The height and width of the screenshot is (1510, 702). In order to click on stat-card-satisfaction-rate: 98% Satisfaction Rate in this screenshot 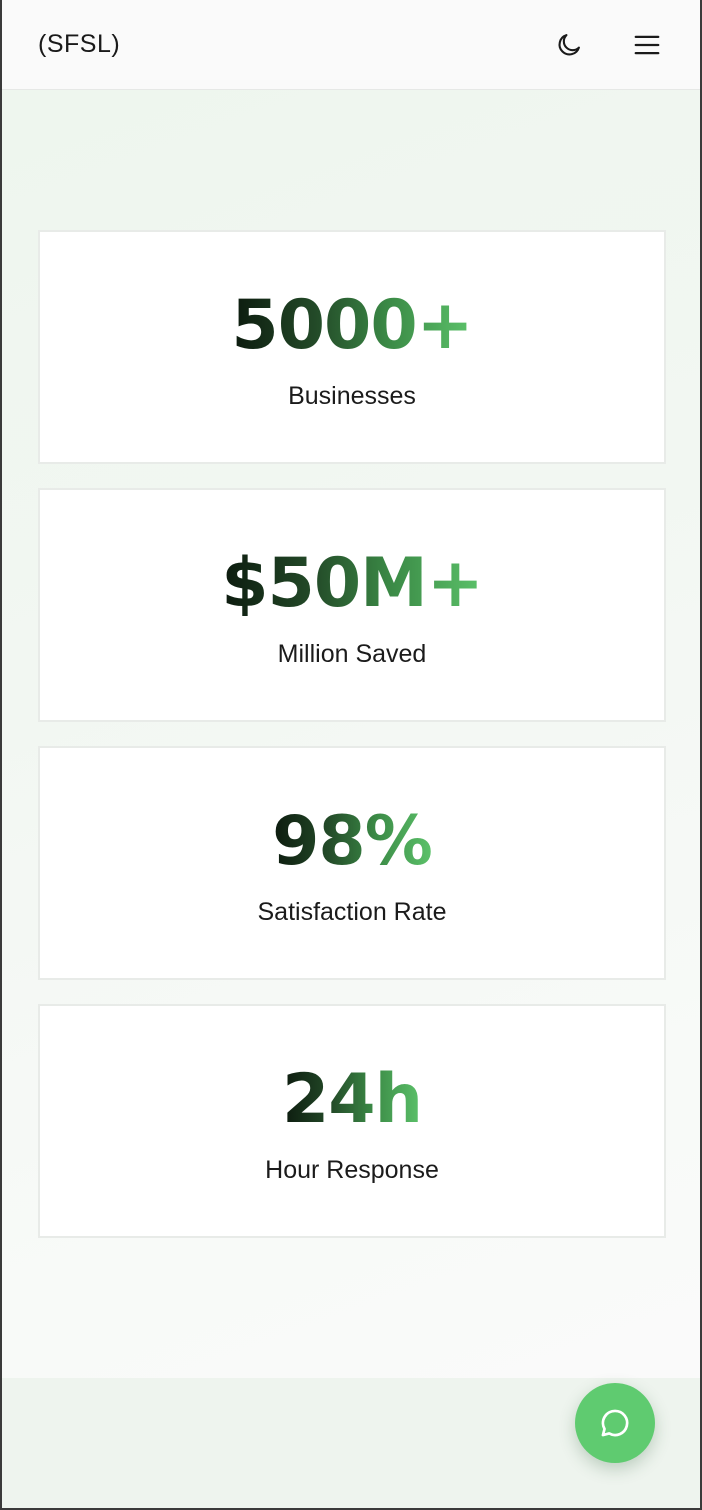, I will do `click(352, 863)`.